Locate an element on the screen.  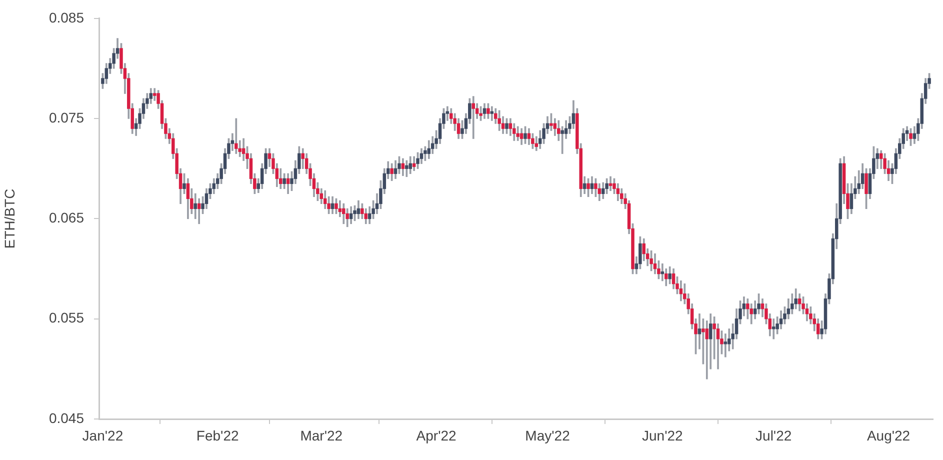
x-tick-label: Jan'22 is located at coordinates (103, 435).